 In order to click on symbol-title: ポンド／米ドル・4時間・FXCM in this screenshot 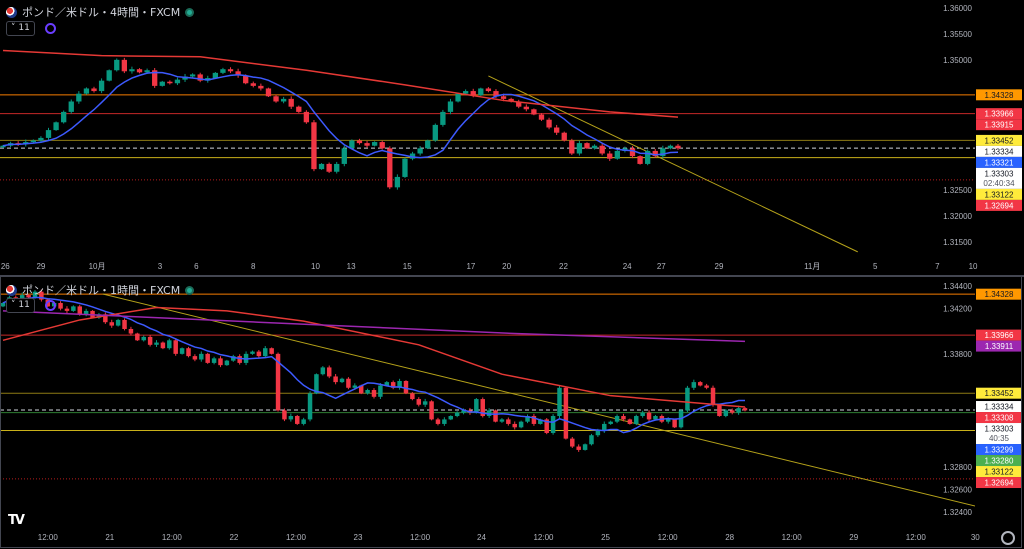, I will do `click(101, 12)`.